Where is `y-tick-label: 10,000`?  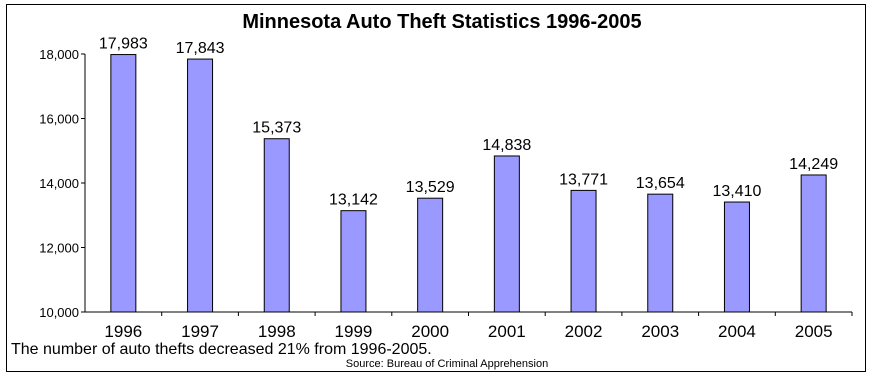 y-tick-label: 10,000 is located at coordinates (59, 312).